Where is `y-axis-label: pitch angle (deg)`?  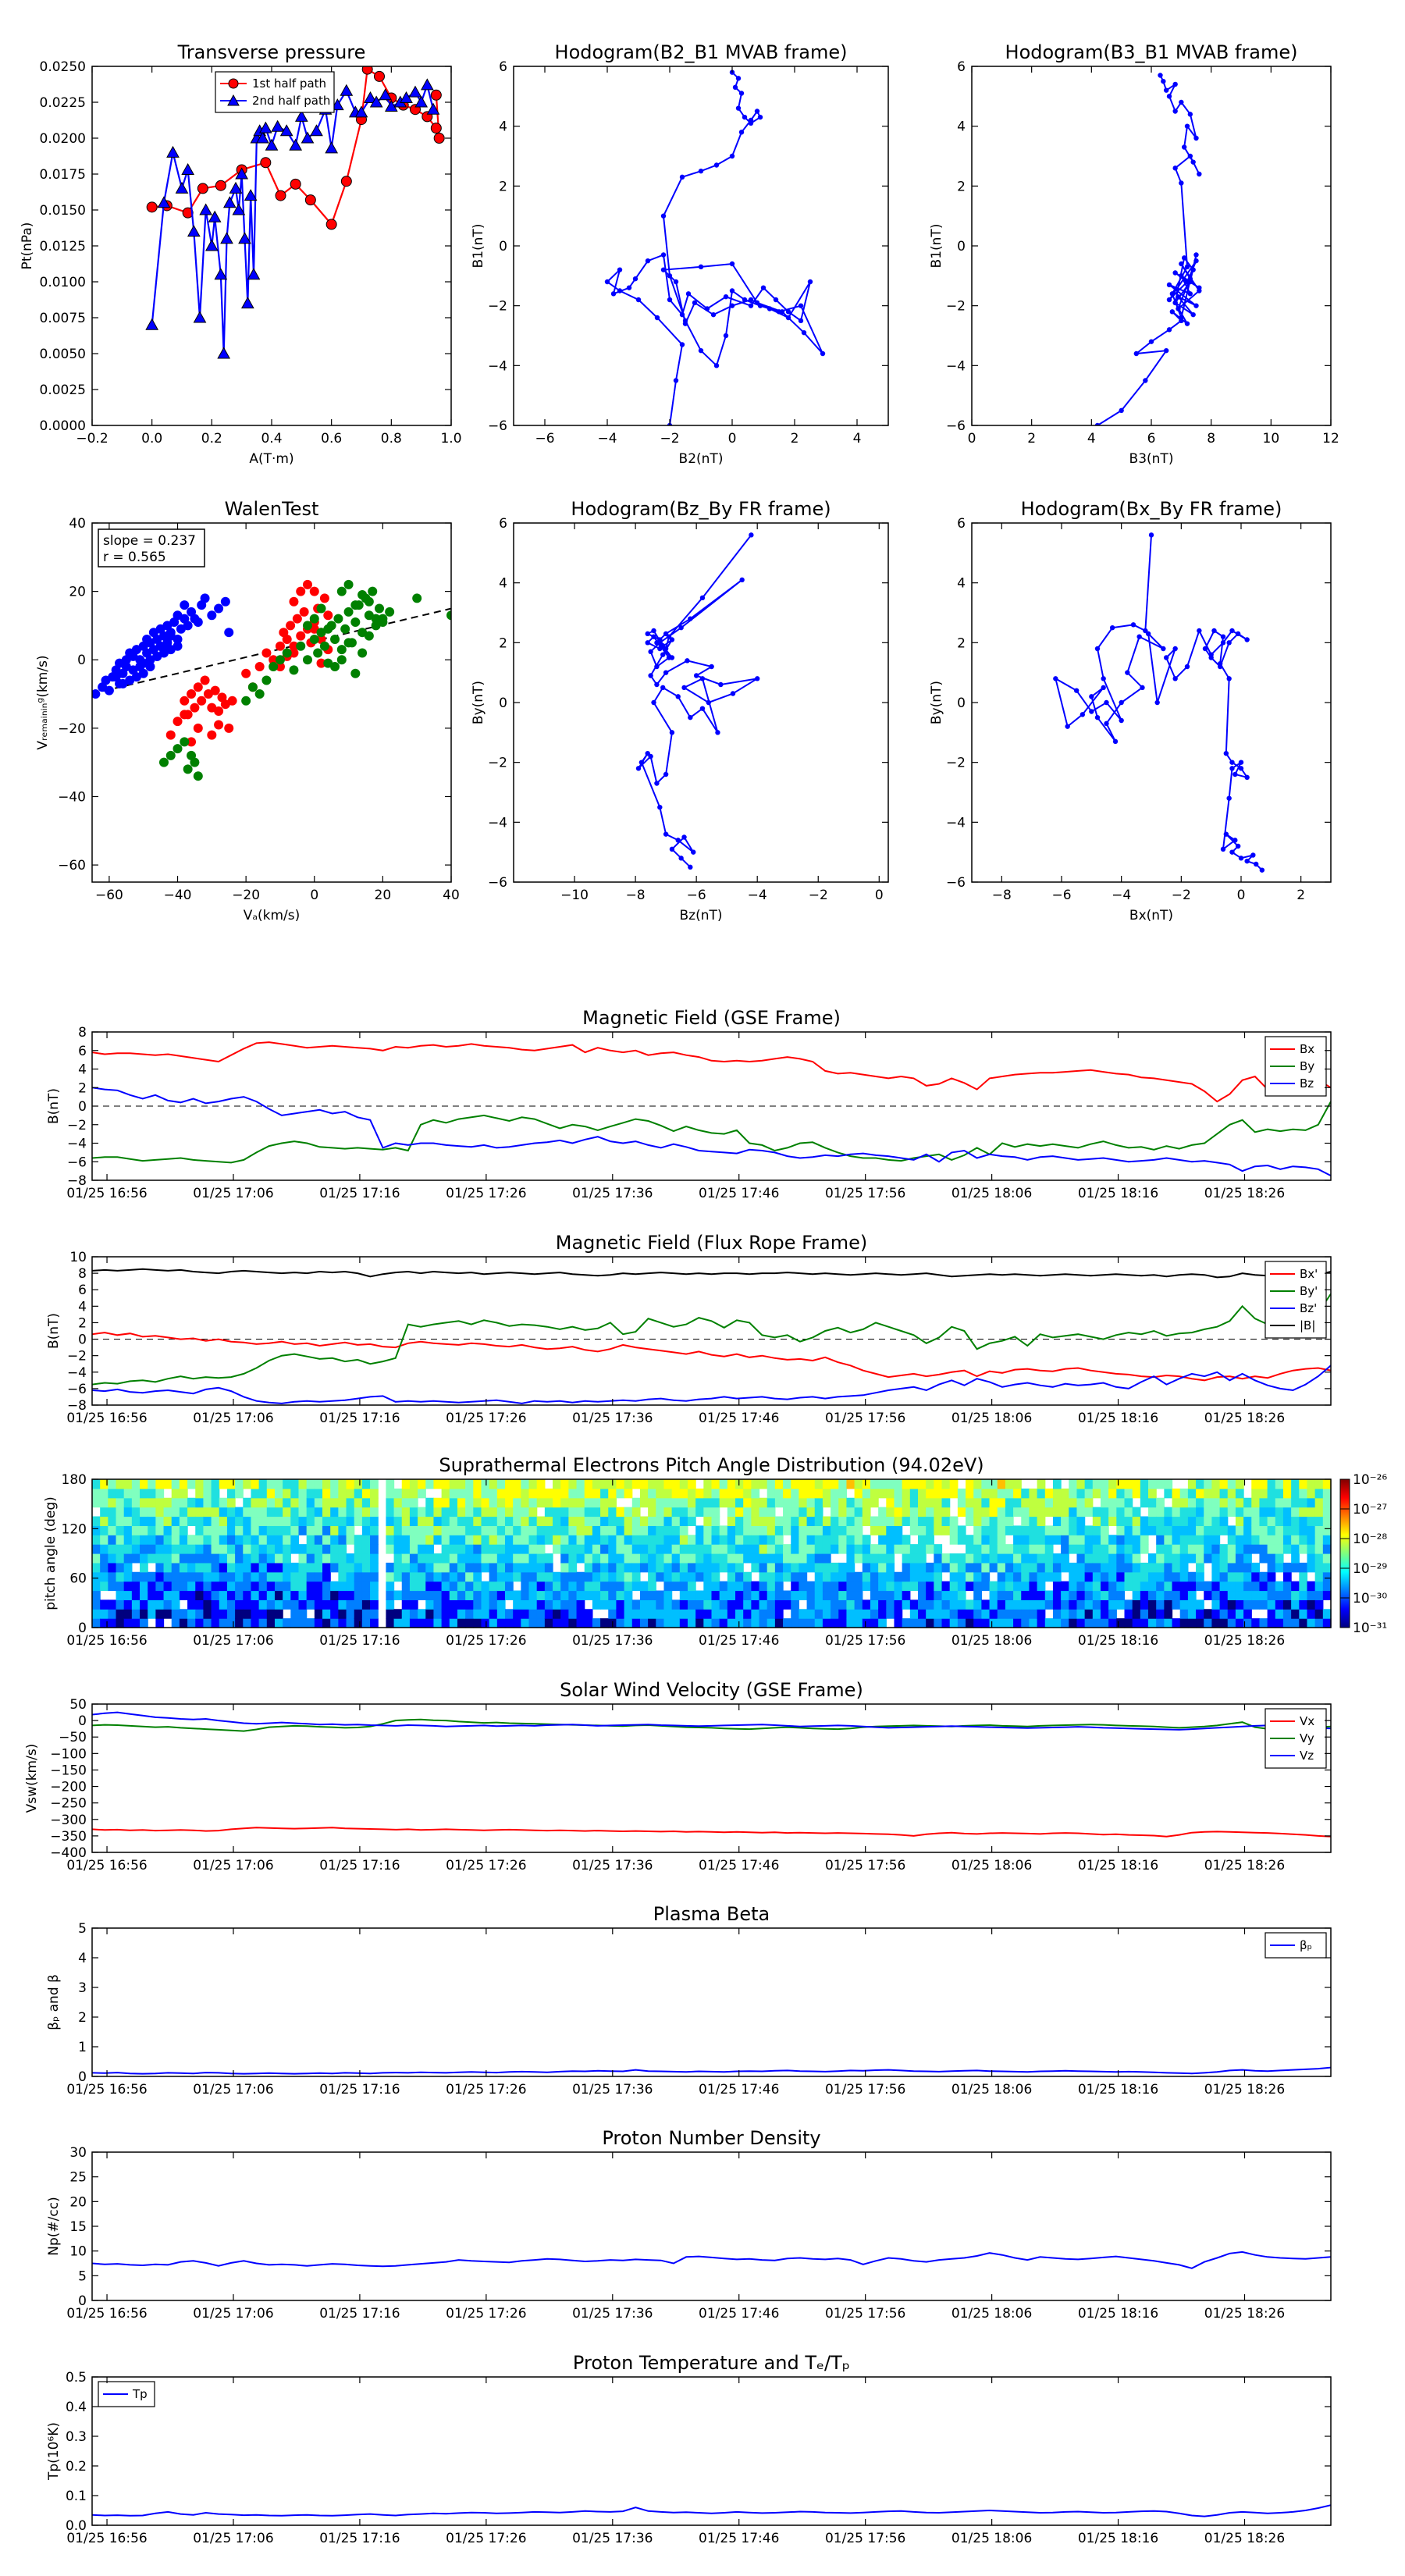
y-axis-label: pitch angle (deg) is located at coordinates (51, 1553).